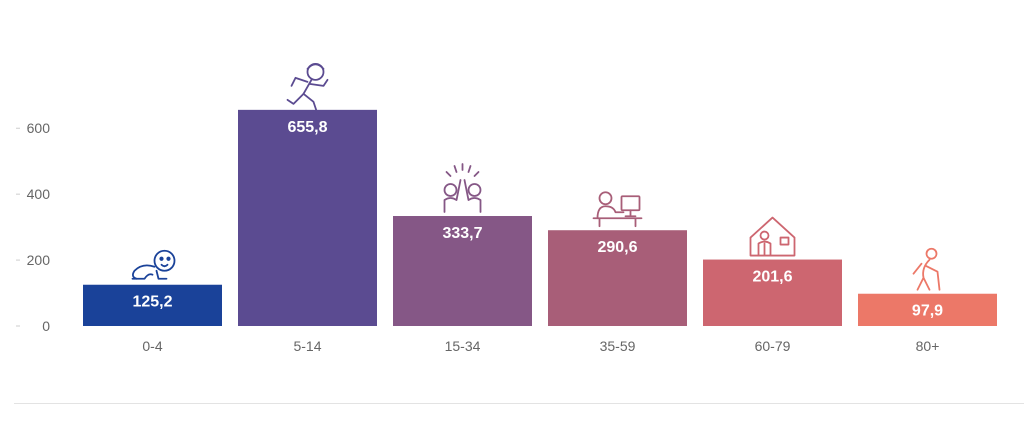  Describe the element at coordinates (152, 346) in the screenshot. I see `x-tick-label: 0-4` at that location.